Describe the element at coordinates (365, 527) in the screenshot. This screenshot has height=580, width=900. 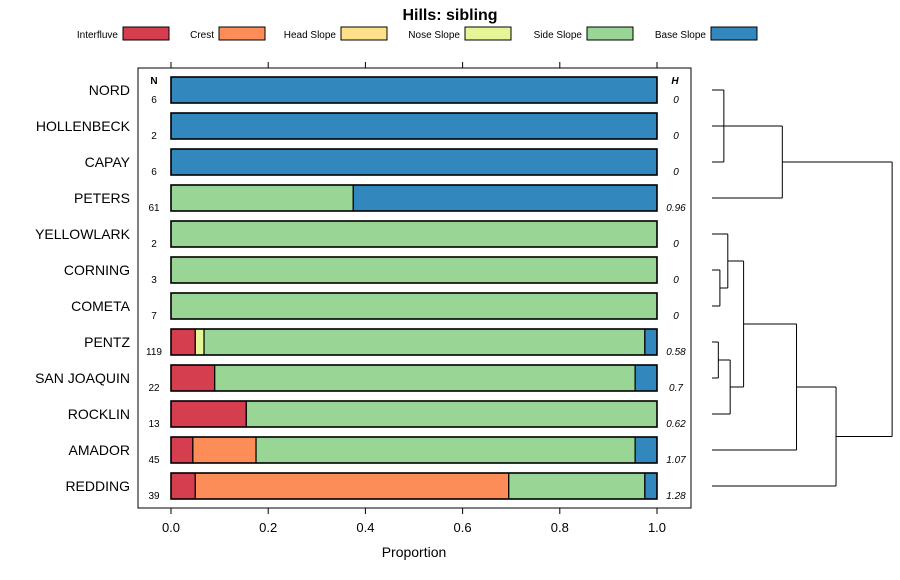
I see `x-tick-label-0-4: 0.4` at that location.